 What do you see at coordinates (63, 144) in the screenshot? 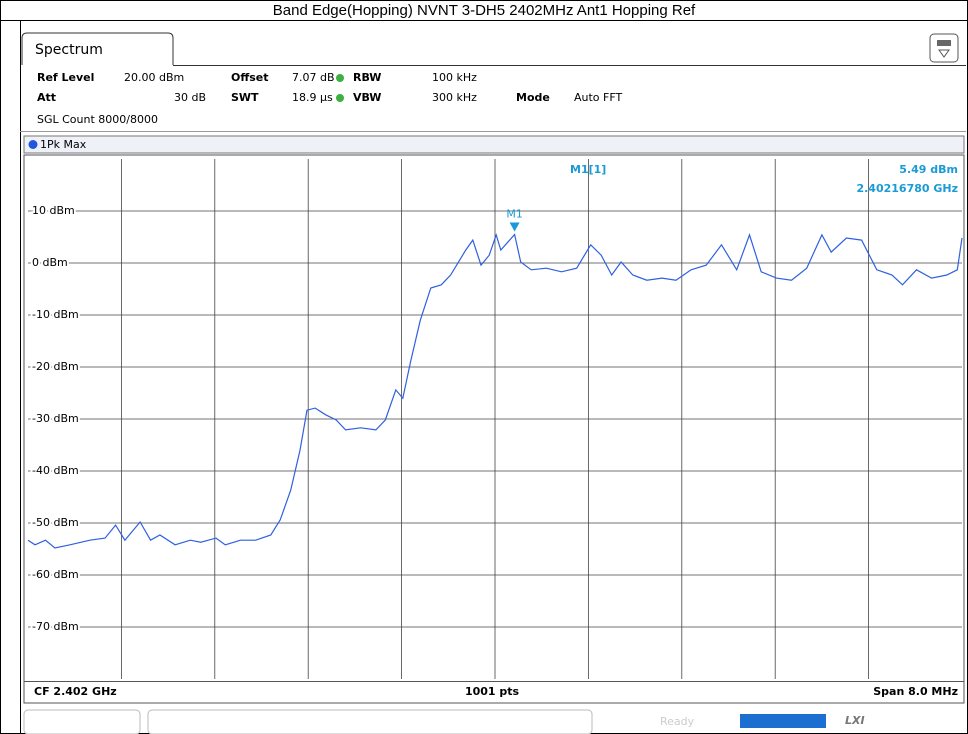
I see `trace-label: 1Pk Max` at bounding box center [63, 144].